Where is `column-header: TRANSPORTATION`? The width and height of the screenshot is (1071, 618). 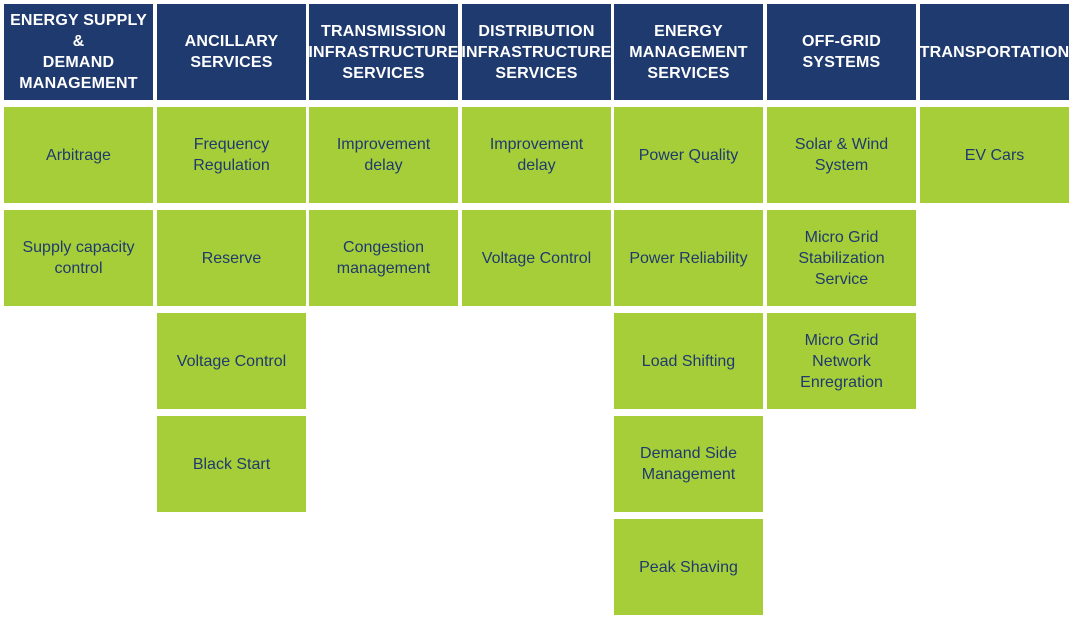
column-header: TRANSPORTATION is located at coordinates (994, 52).